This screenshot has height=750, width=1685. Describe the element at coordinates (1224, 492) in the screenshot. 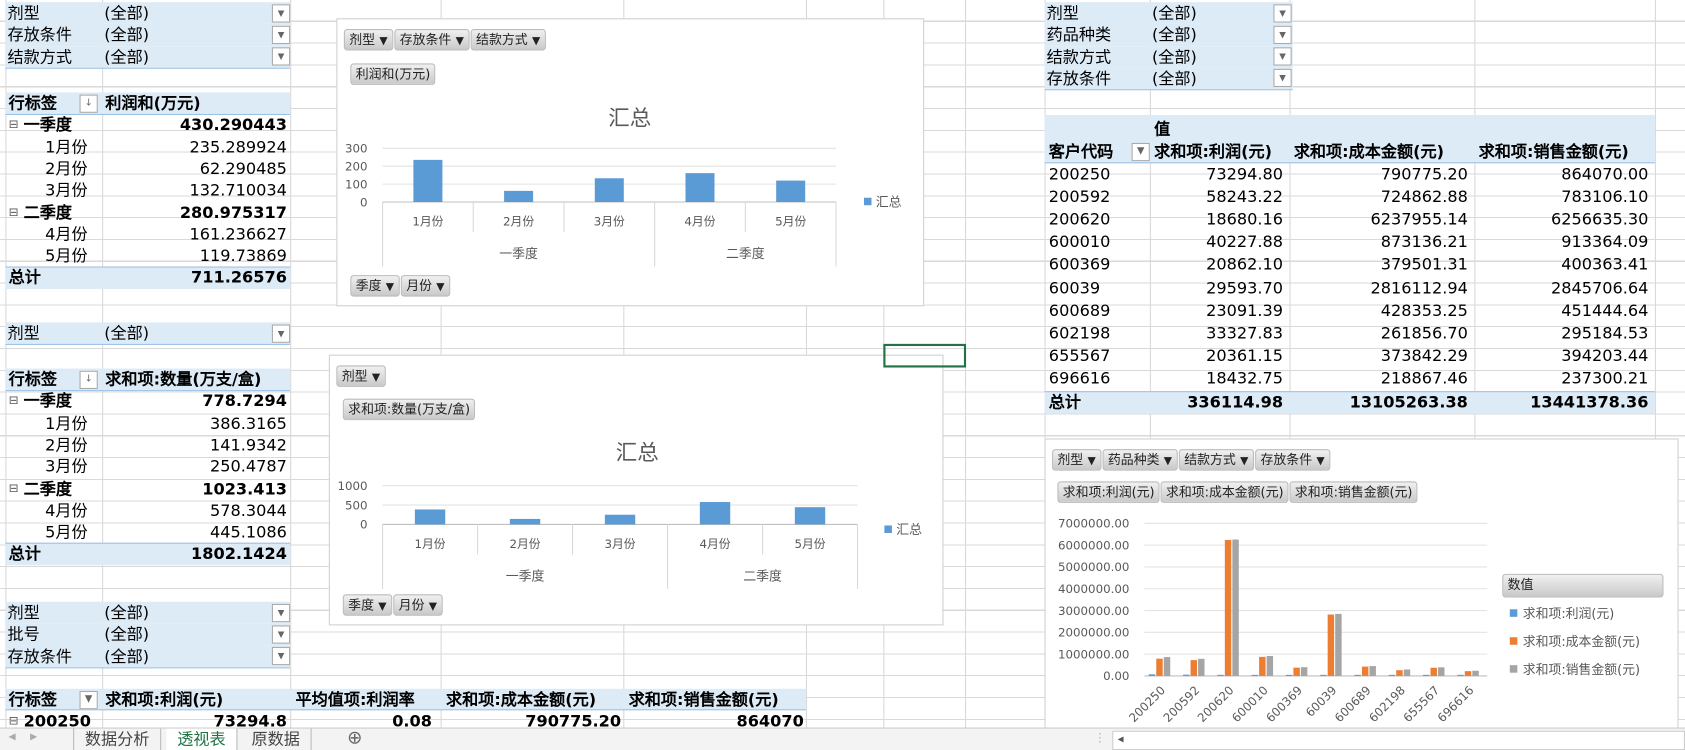

I see `pivot-field-button: 求和项:成本金额(元)` at that location.